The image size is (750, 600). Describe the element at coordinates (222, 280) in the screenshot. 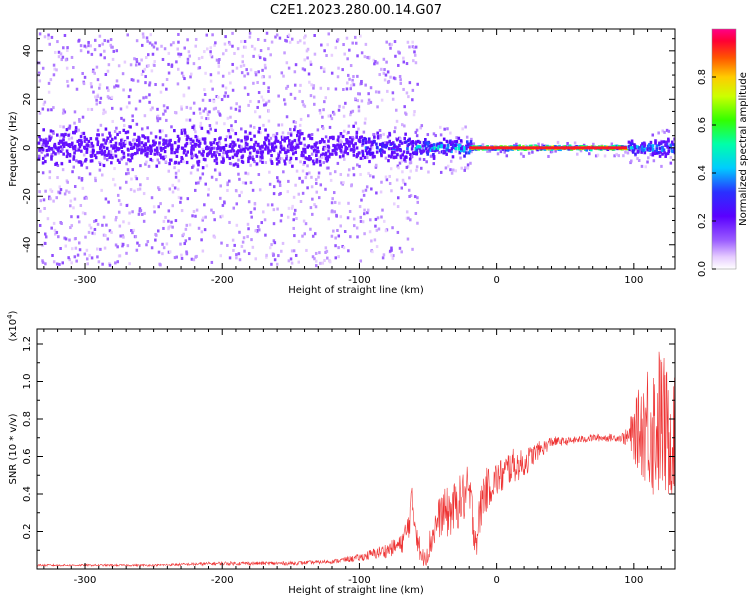

I see `x-tick-label: -200` at that location.